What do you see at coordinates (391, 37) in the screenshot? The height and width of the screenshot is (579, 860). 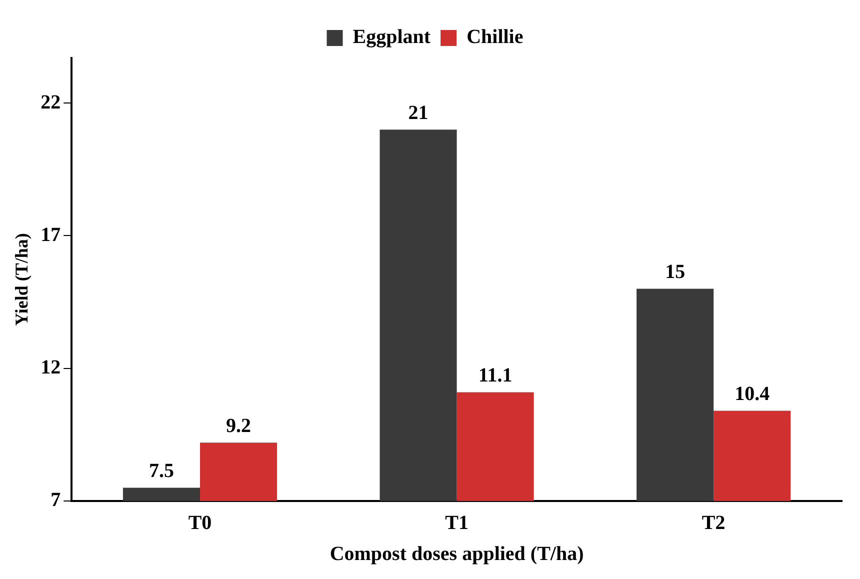 I see `legend-label: Eggplant` at bounding box center [391, 37].